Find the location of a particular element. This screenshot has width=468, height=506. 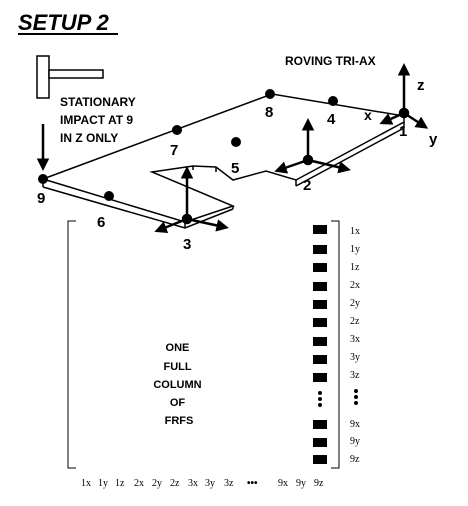

col-label: 9z is located at coordinates (319, 483).